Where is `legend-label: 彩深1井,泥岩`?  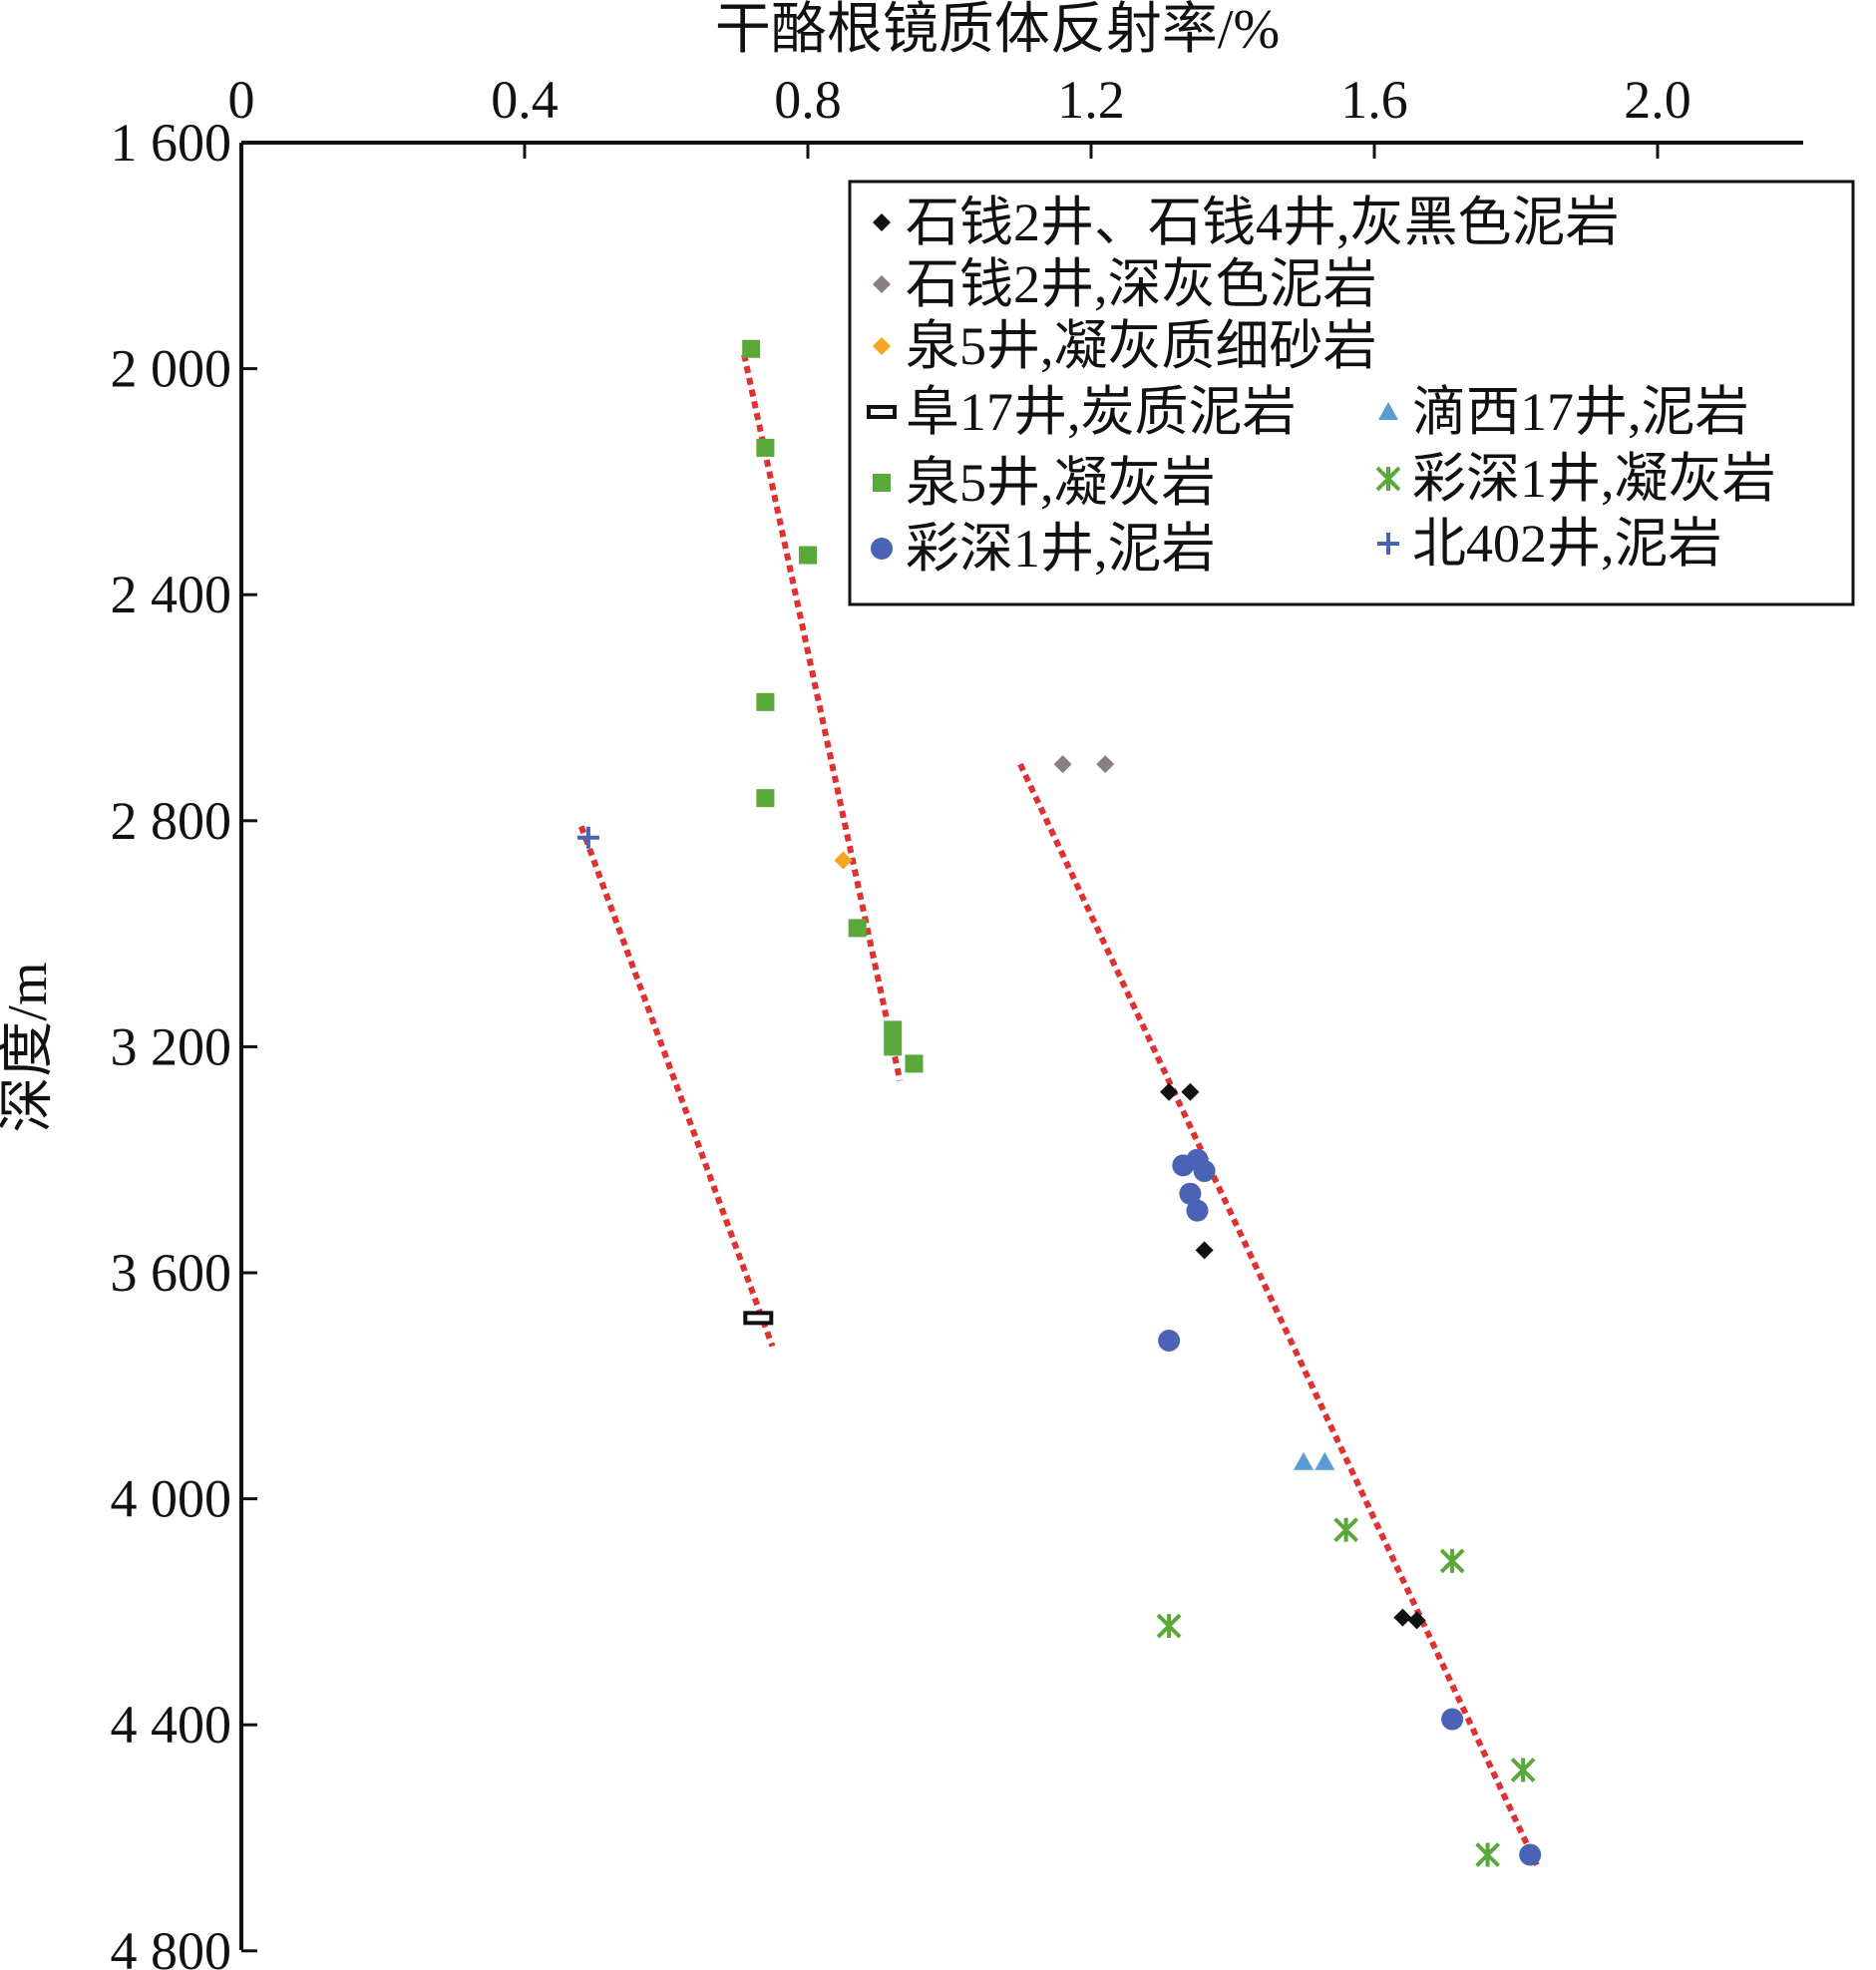
legend-label: 彩深1井,泥岩 is located at coordinates (1061, 549).